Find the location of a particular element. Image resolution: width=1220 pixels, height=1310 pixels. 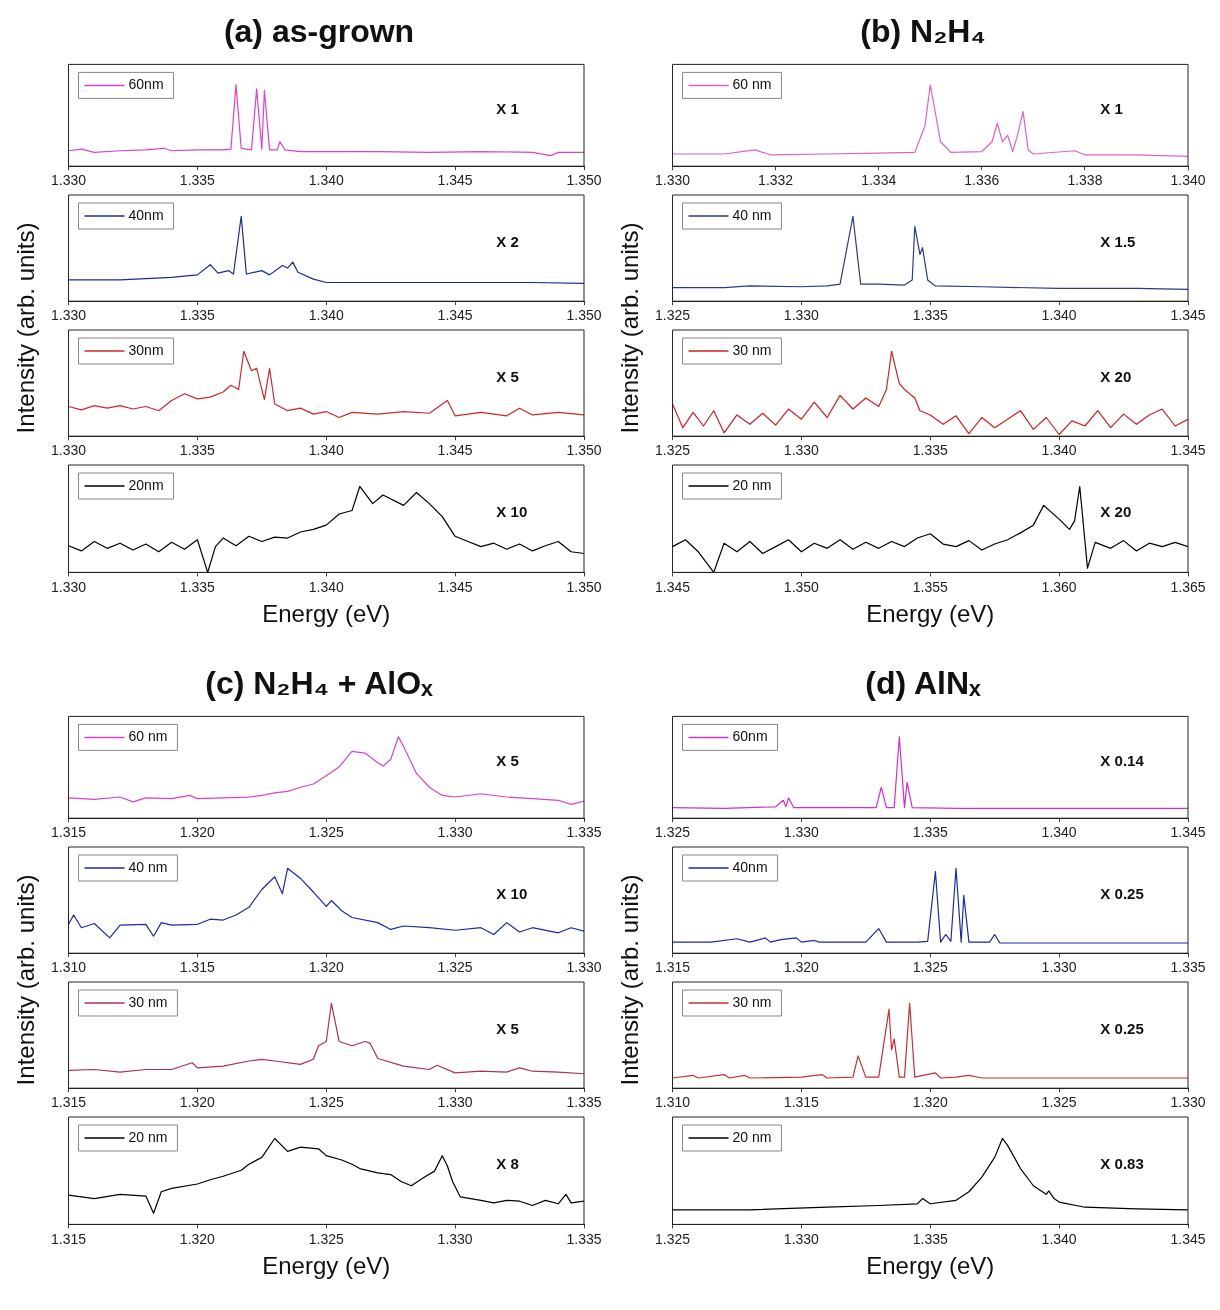

legend-label: 30 nm is located at coordinates (752, 349).